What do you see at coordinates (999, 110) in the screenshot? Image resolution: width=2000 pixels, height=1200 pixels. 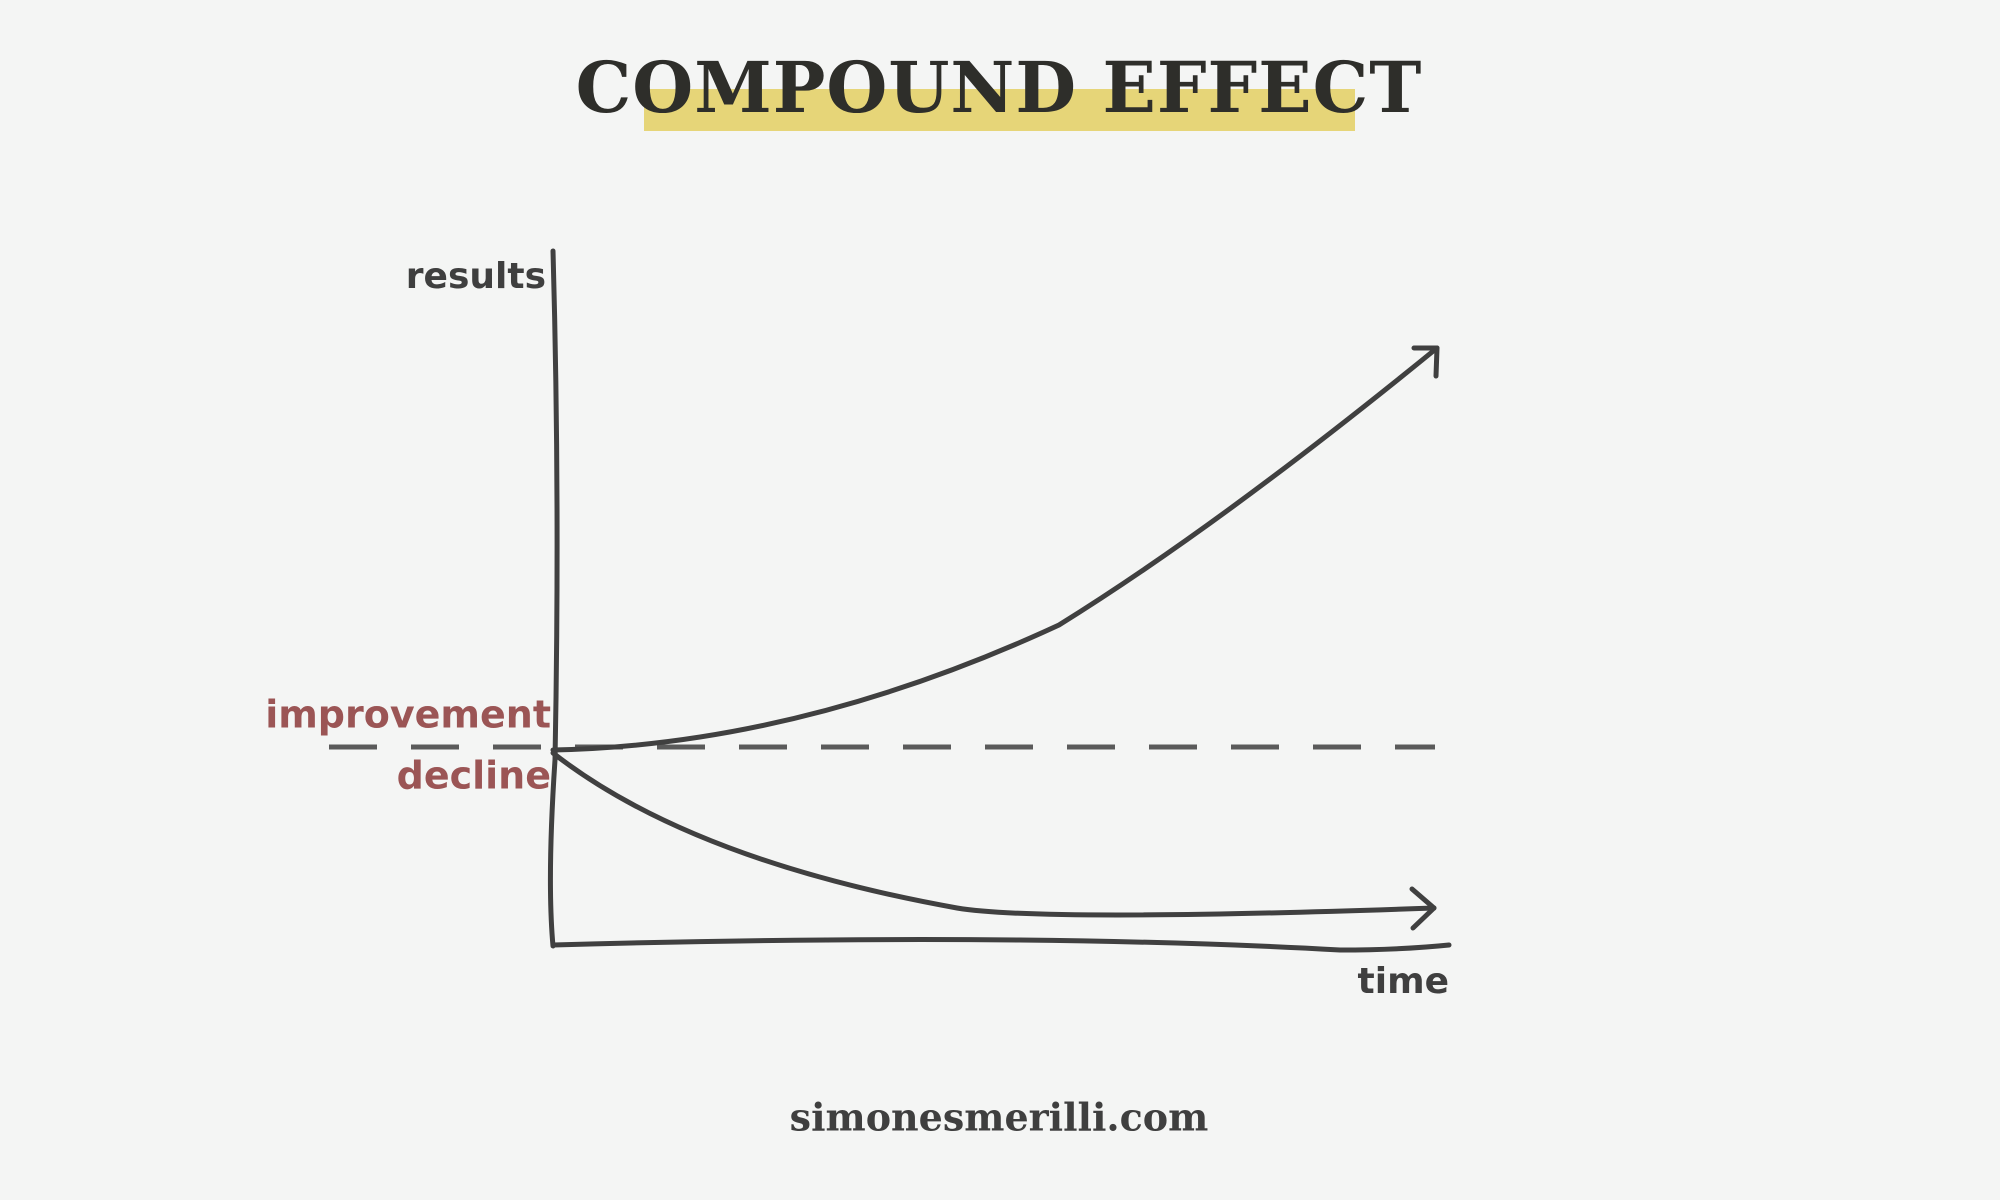 I see `title-highlight` at bounding box center [999, 110].